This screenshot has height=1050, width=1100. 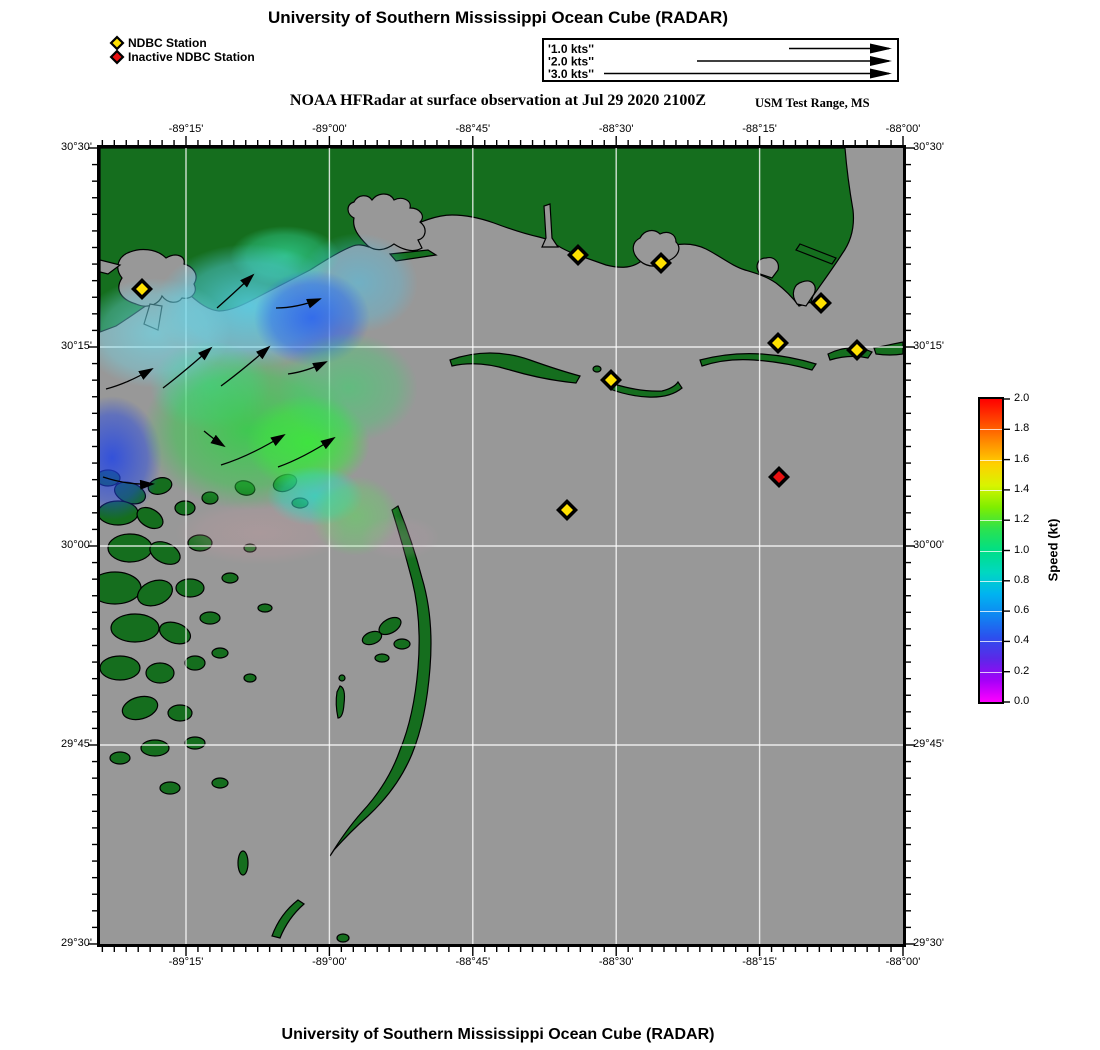 I want to click on vector-scale-arrows: '1.0 kts'''2.0 kts'''3.0 kts'', so click(x=720, y=61).